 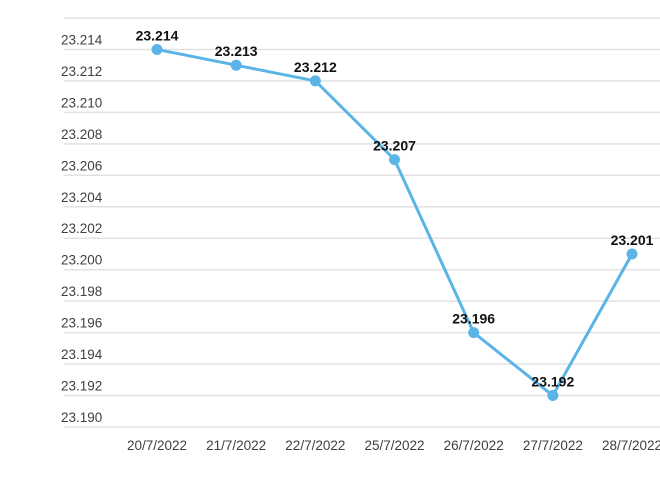 What do you see at coordinates (81, 417) in the screenshot?
I see `y-axis-tick-label: 23.190` at bounding box center [81, 417].